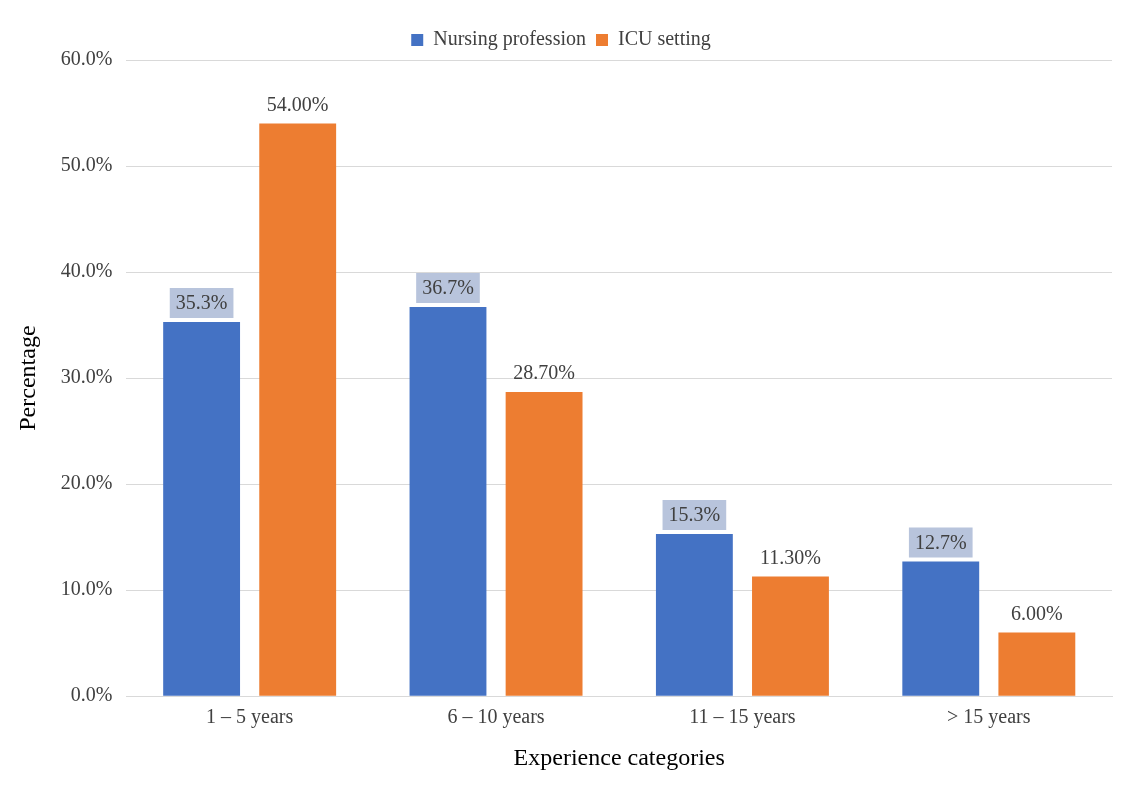 The image size is (1137, 787). What do you see at coordinates (790, 556) in the screenshot?
I see `data-label: 11.30%` at bounding box center [790, 556].